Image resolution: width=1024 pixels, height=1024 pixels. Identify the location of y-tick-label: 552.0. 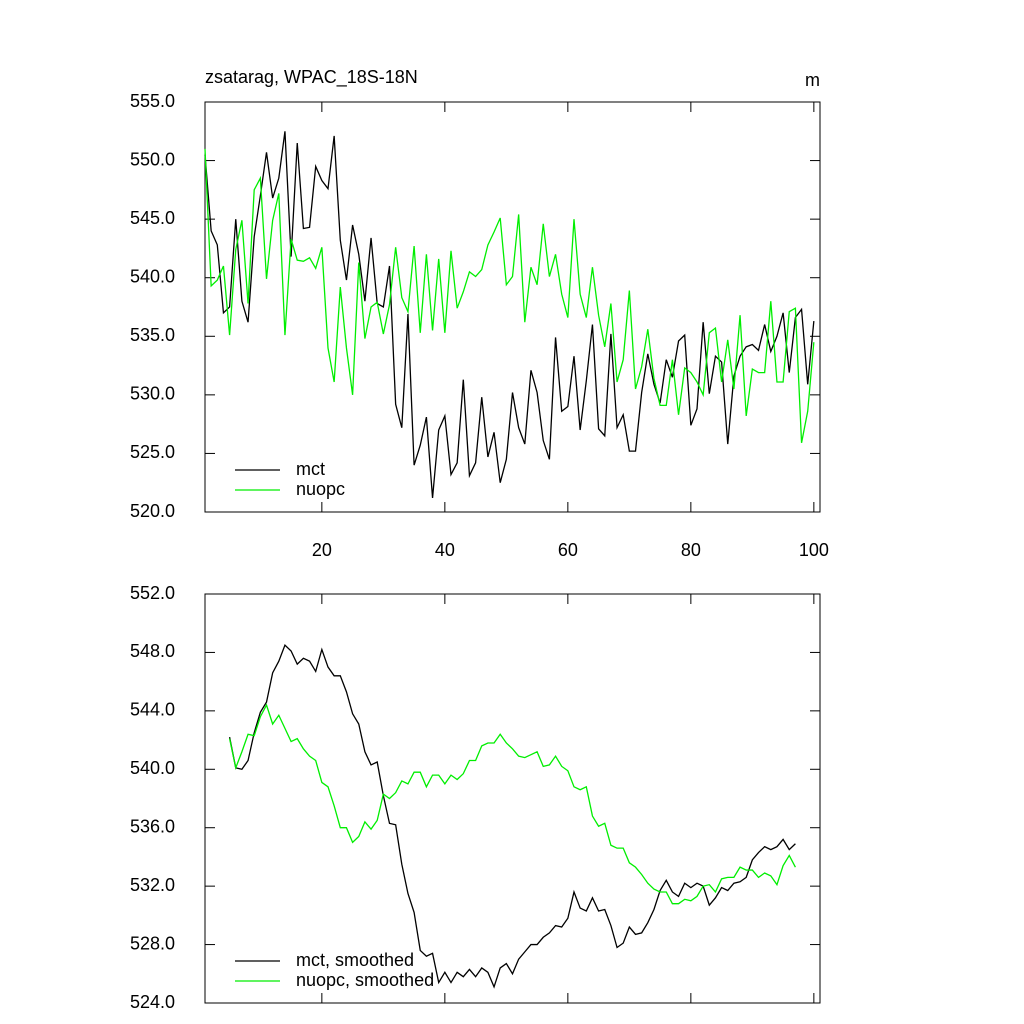
(152, 593).